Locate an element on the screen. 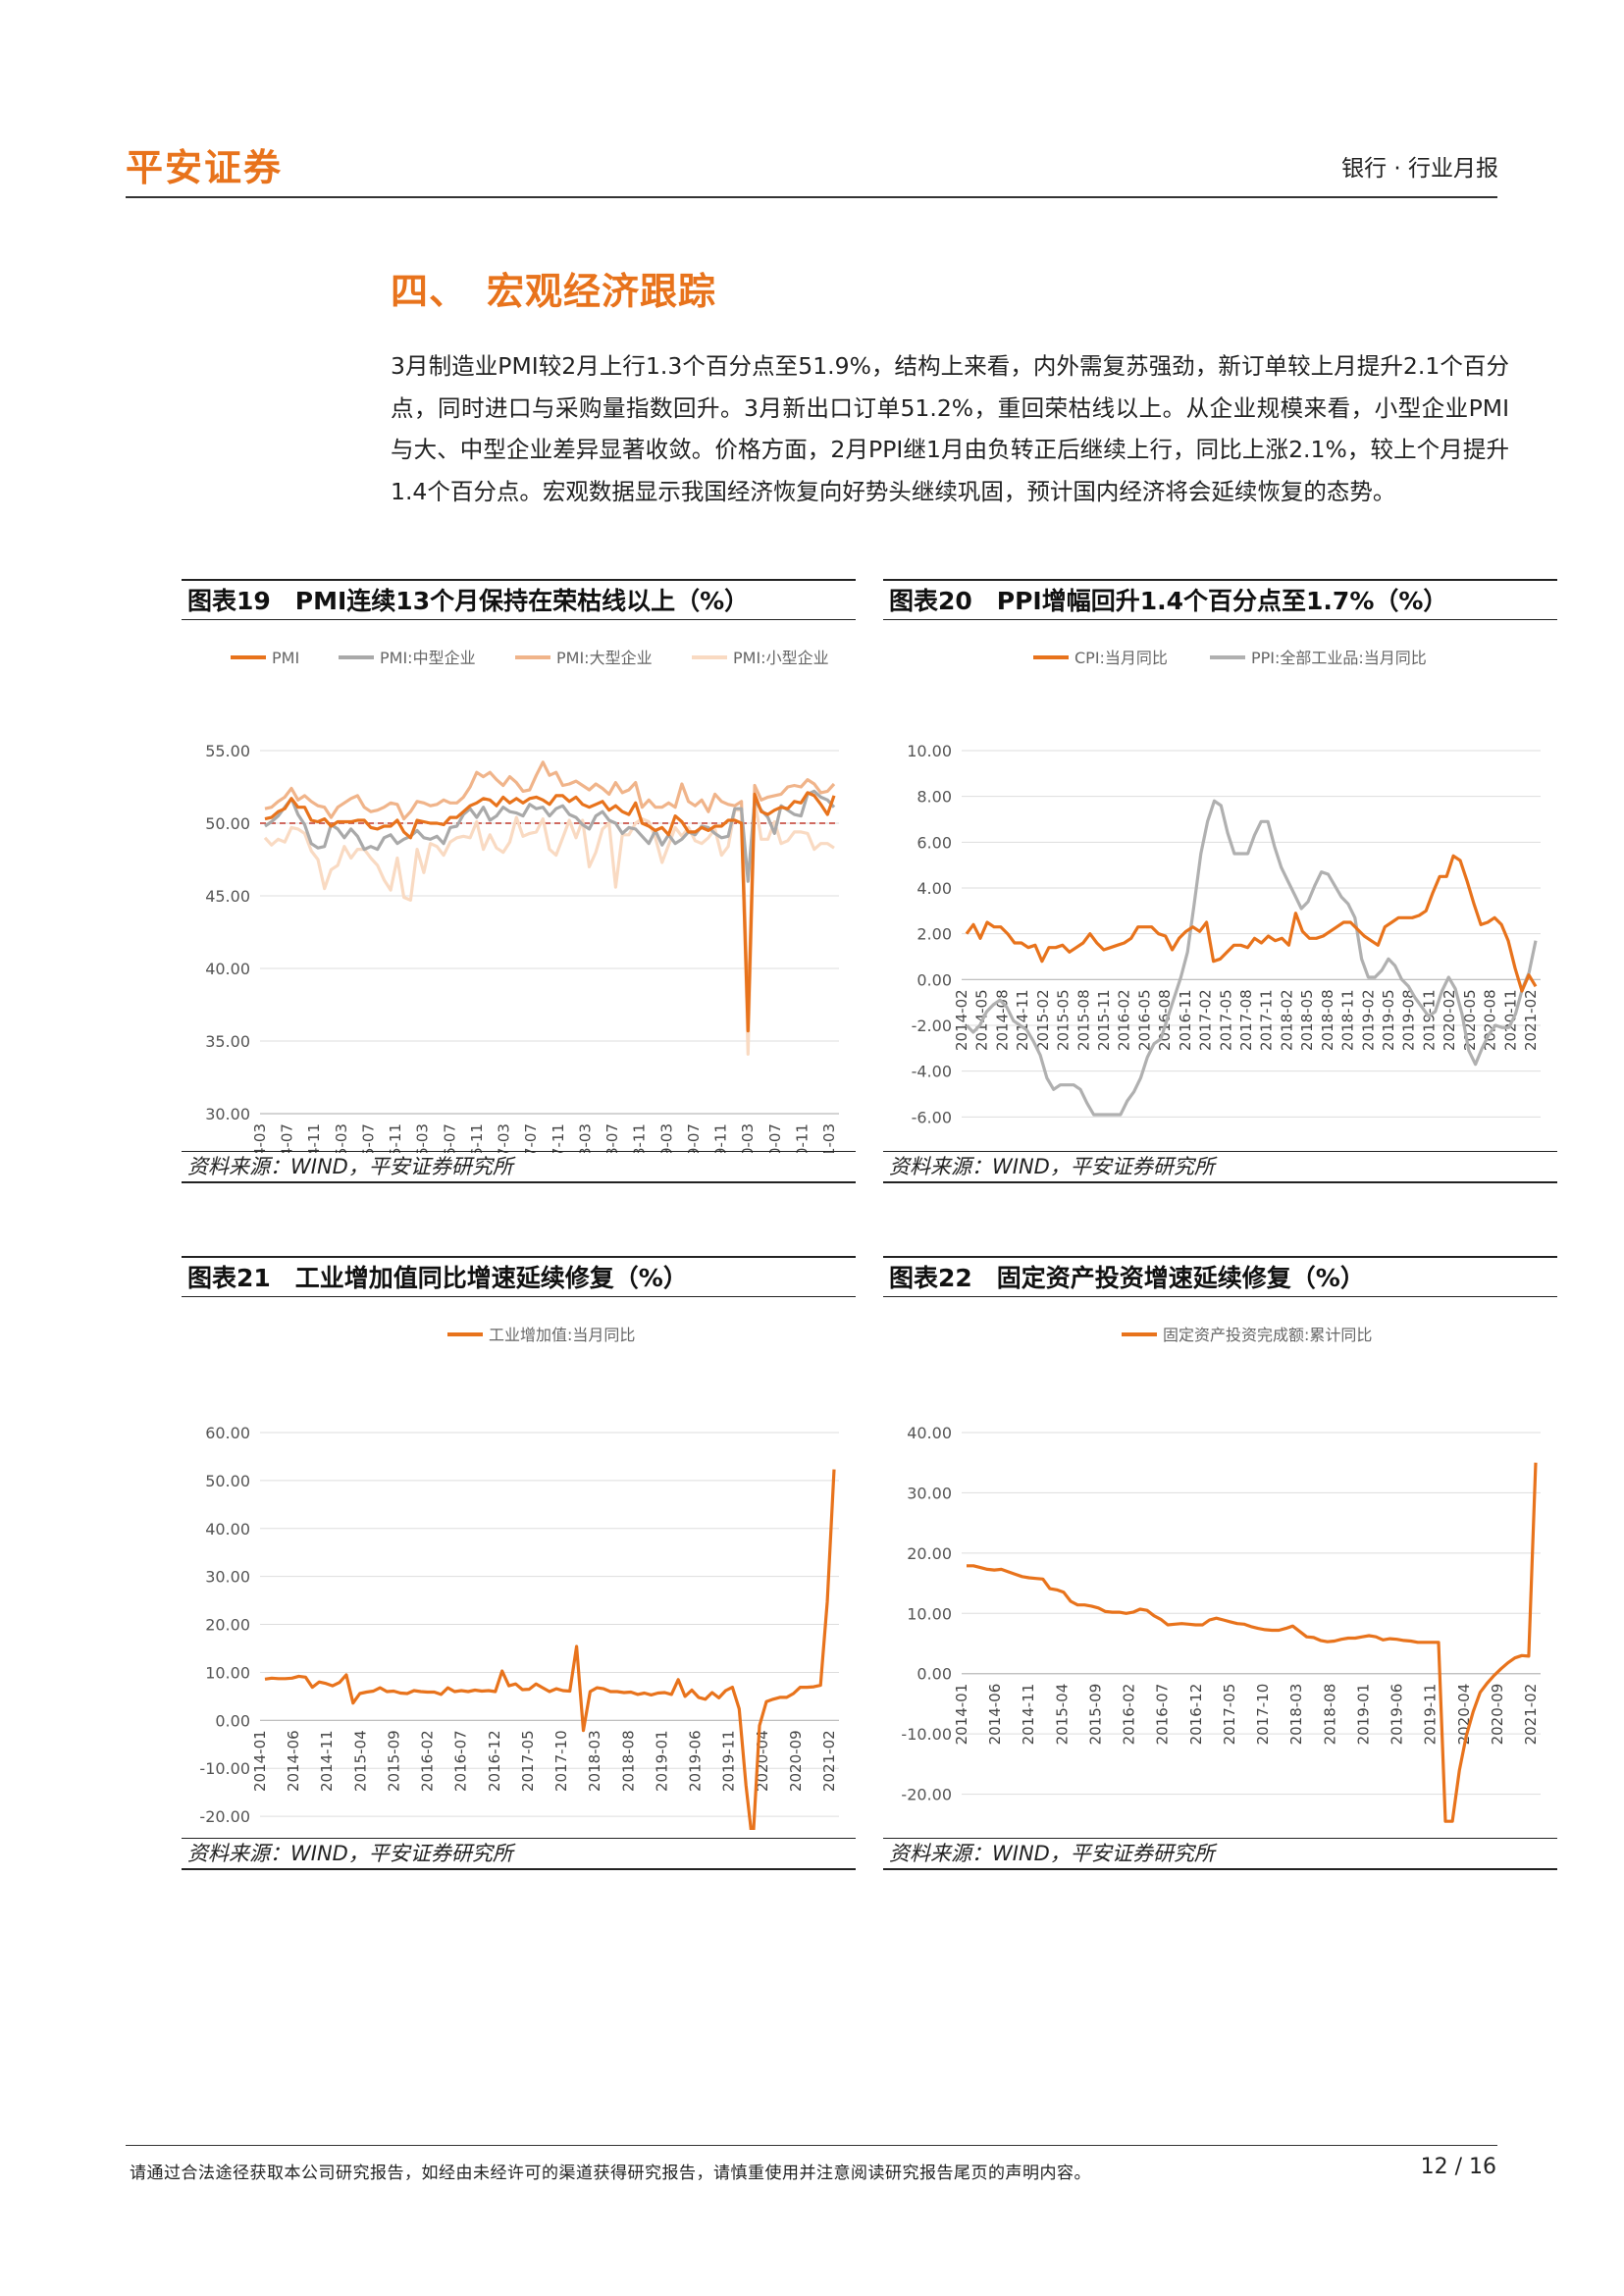  y-tick-label: 60.00 is located at coordinates (227, 1433).